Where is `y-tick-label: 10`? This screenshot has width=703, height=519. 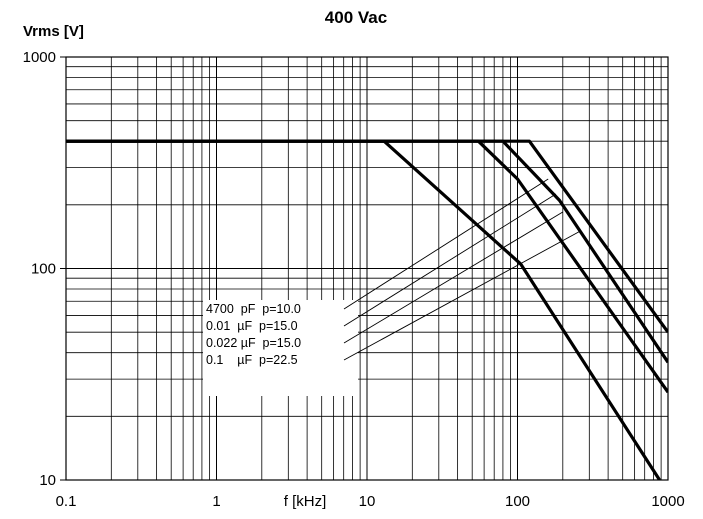 y-tick-label: 10 is located at coordinates (47, 480).